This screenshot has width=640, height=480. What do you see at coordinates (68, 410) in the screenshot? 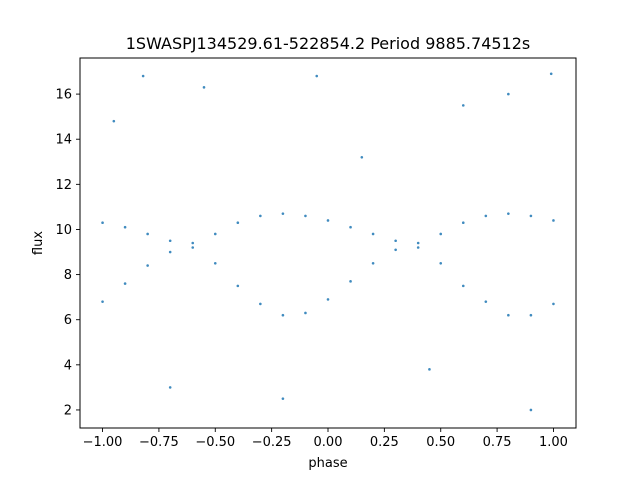
I see `y-tick-label: 2` at bounding box center [68, 410].